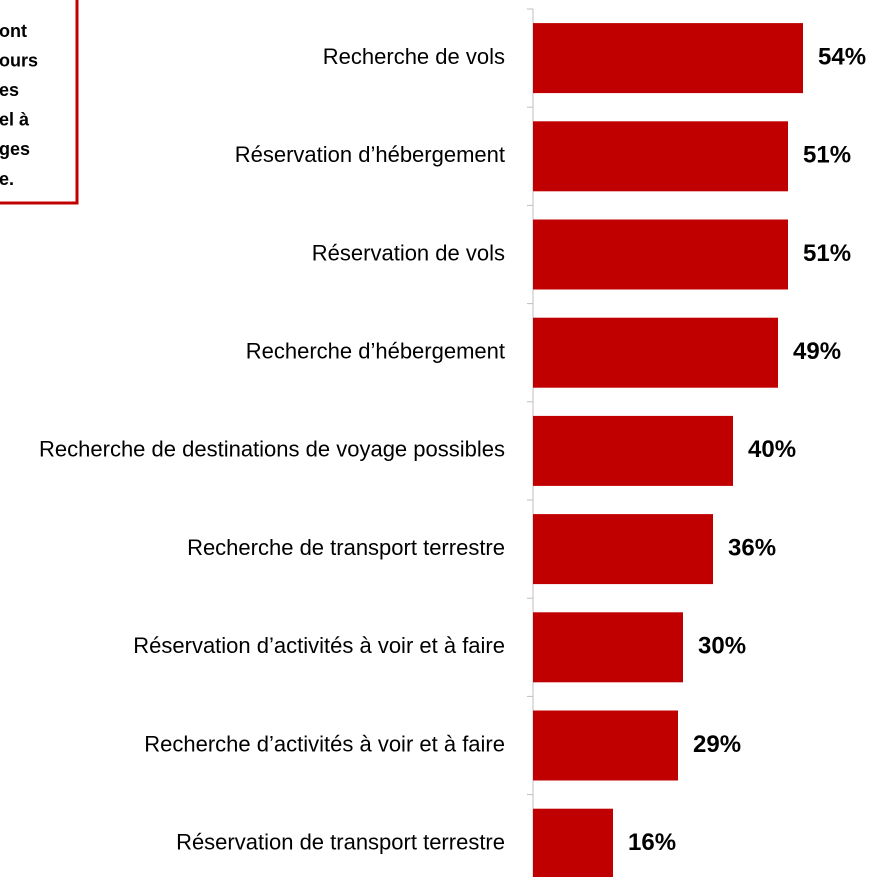  I want to click on value-label: 16%, so click(652, 842).